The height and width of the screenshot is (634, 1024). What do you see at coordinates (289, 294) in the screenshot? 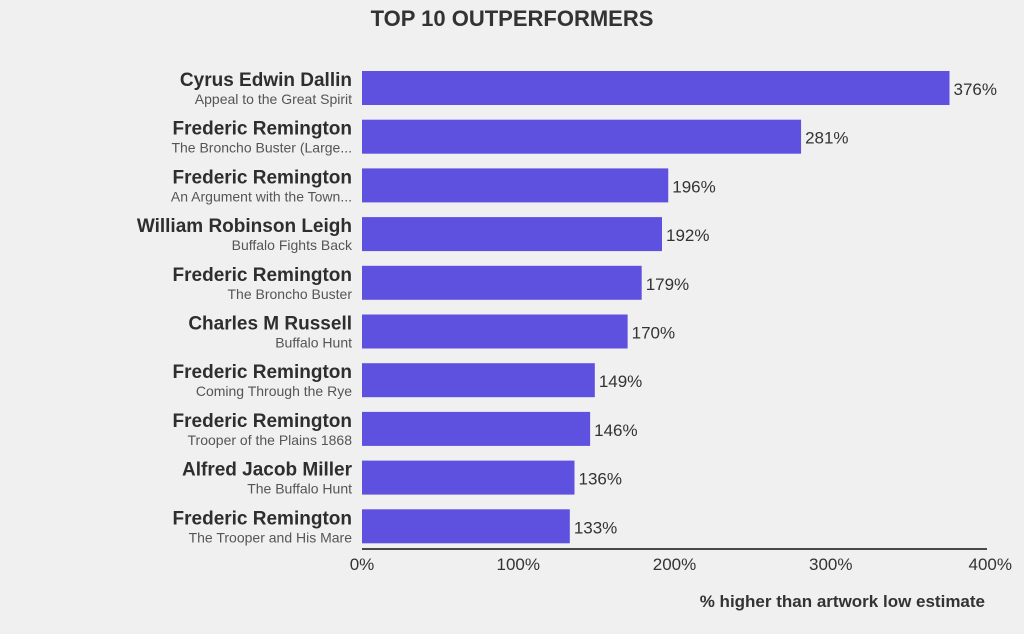
I see `bar-work-label: The Broncho Buster` at bounding box center [289, 294].